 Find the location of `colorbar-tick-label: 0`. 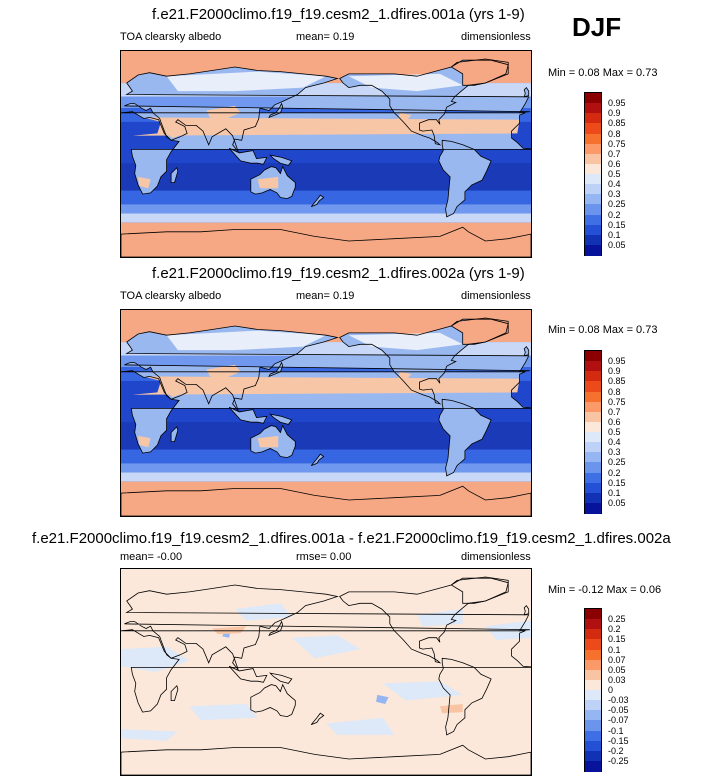

colorbar-tick-label: 0 is located at coordinates (611, 690).